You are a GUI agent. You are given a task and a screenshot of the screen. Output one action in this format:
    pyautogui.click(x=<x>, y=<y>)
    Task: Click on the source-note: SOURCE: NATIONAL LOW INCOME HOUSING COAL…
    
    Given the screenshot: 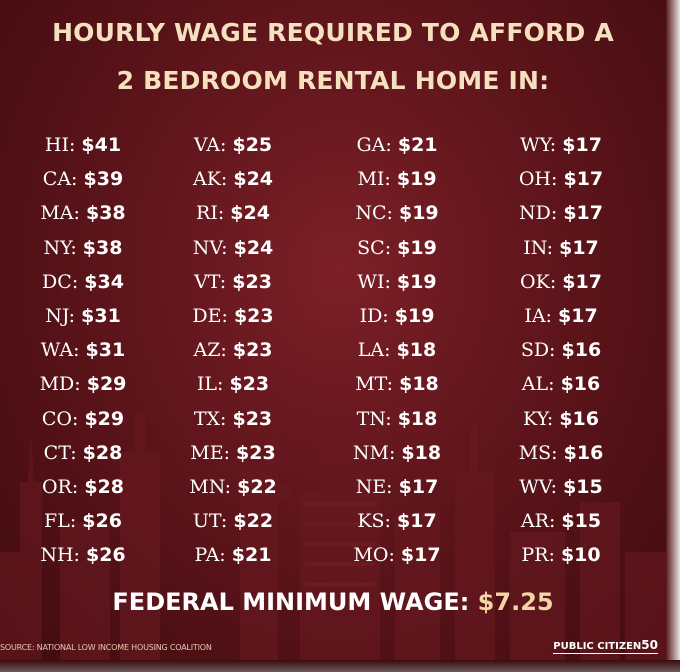 What is the action you would take?
    pyautogui.click(x=106, y=647)
    